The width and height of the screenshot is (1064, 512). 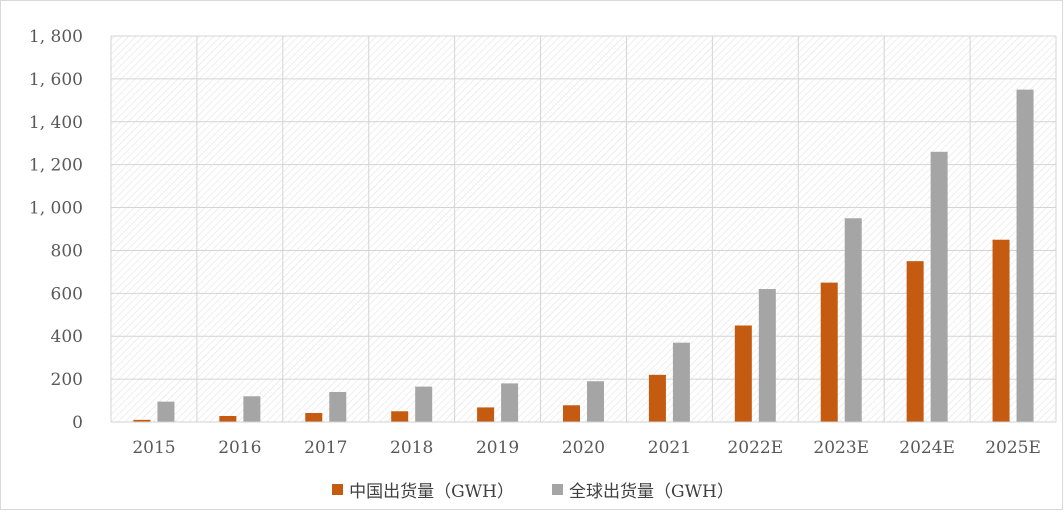 I want to click on y-tick-label: 400, so click(x=67, y=337).